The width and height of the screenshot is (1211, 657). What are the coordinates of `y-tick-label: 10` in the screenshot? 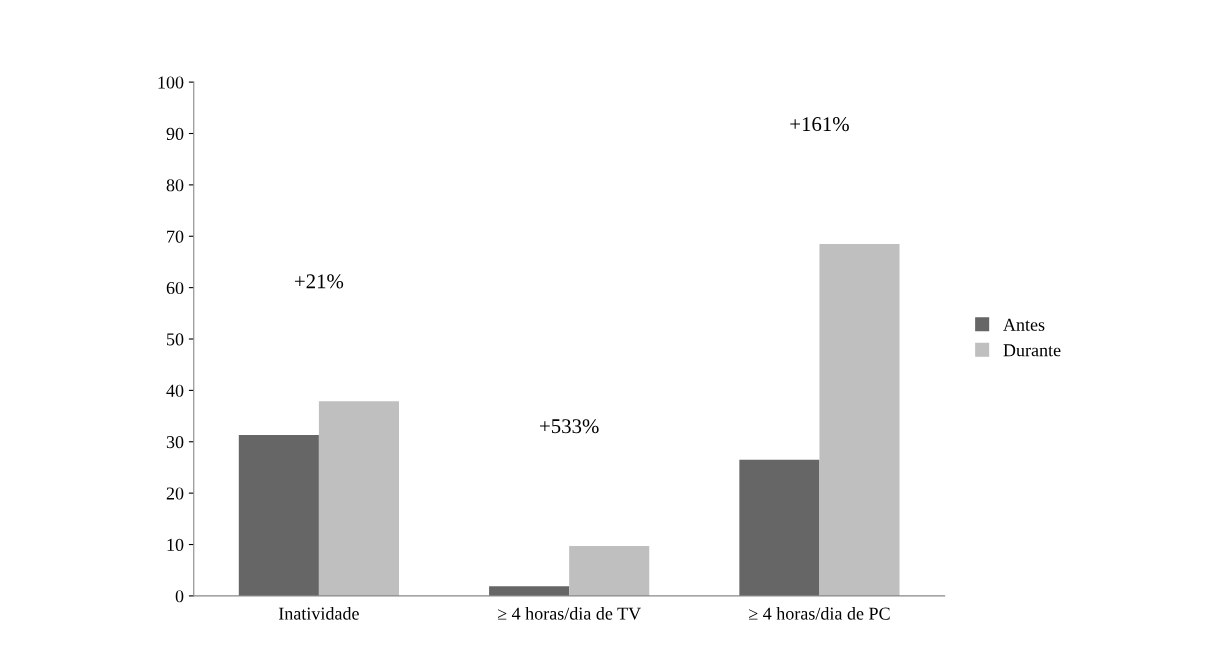 It's located at (175, 544).